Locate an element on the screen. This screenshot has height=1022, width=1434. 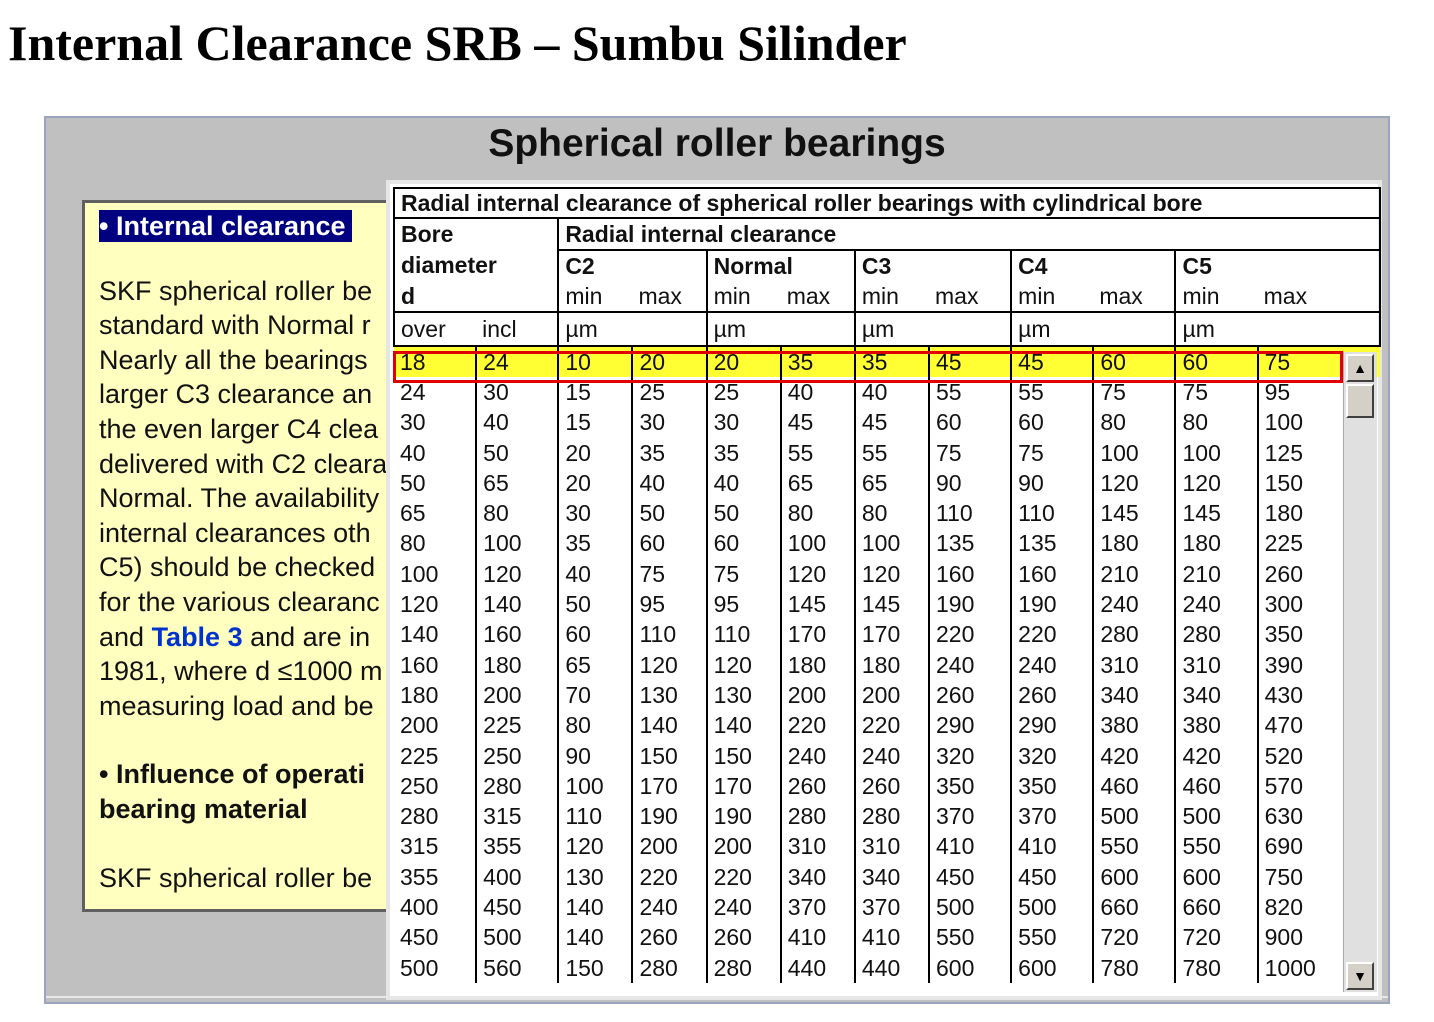
table-row: 315 355 120 200 200 310 310 410 410 550 550 690 is located at coordinates (887, 847).